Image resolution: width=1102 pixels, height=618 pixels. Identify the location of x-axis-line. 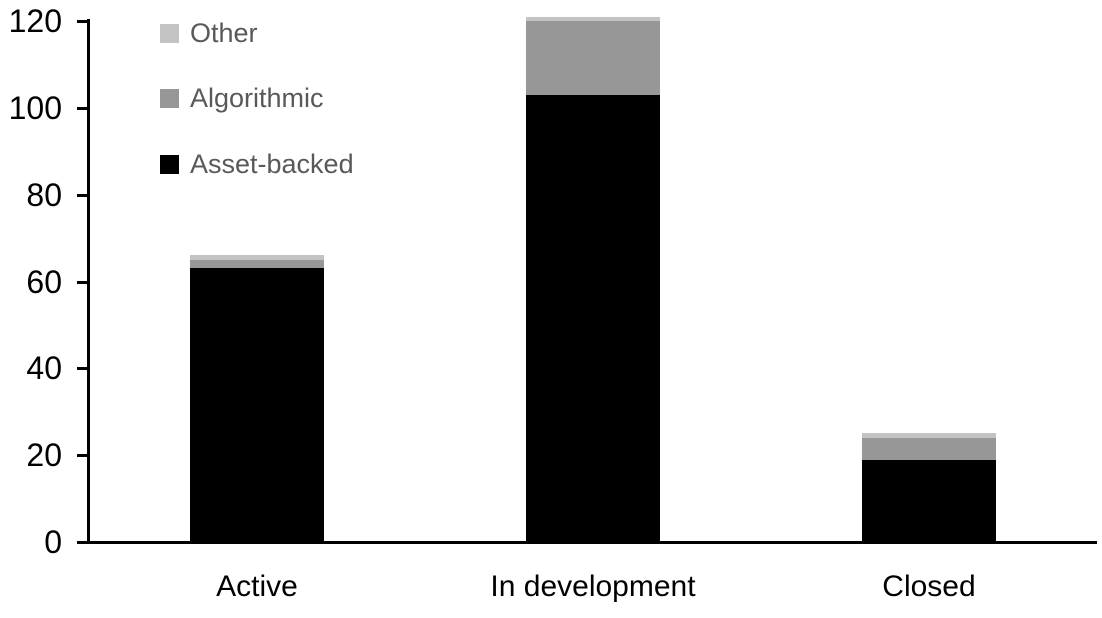
(592, 542).